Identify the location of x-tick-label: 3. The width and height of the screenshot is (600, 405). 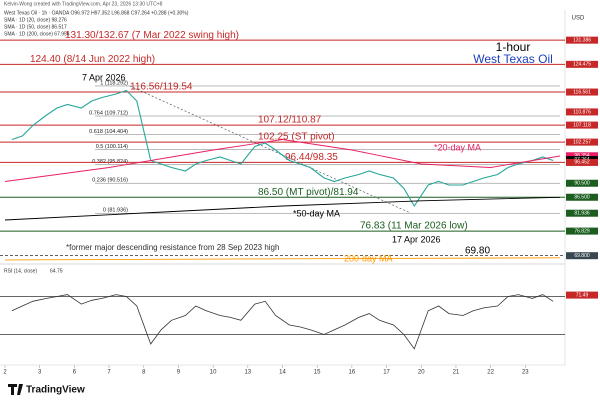
(40, 373).